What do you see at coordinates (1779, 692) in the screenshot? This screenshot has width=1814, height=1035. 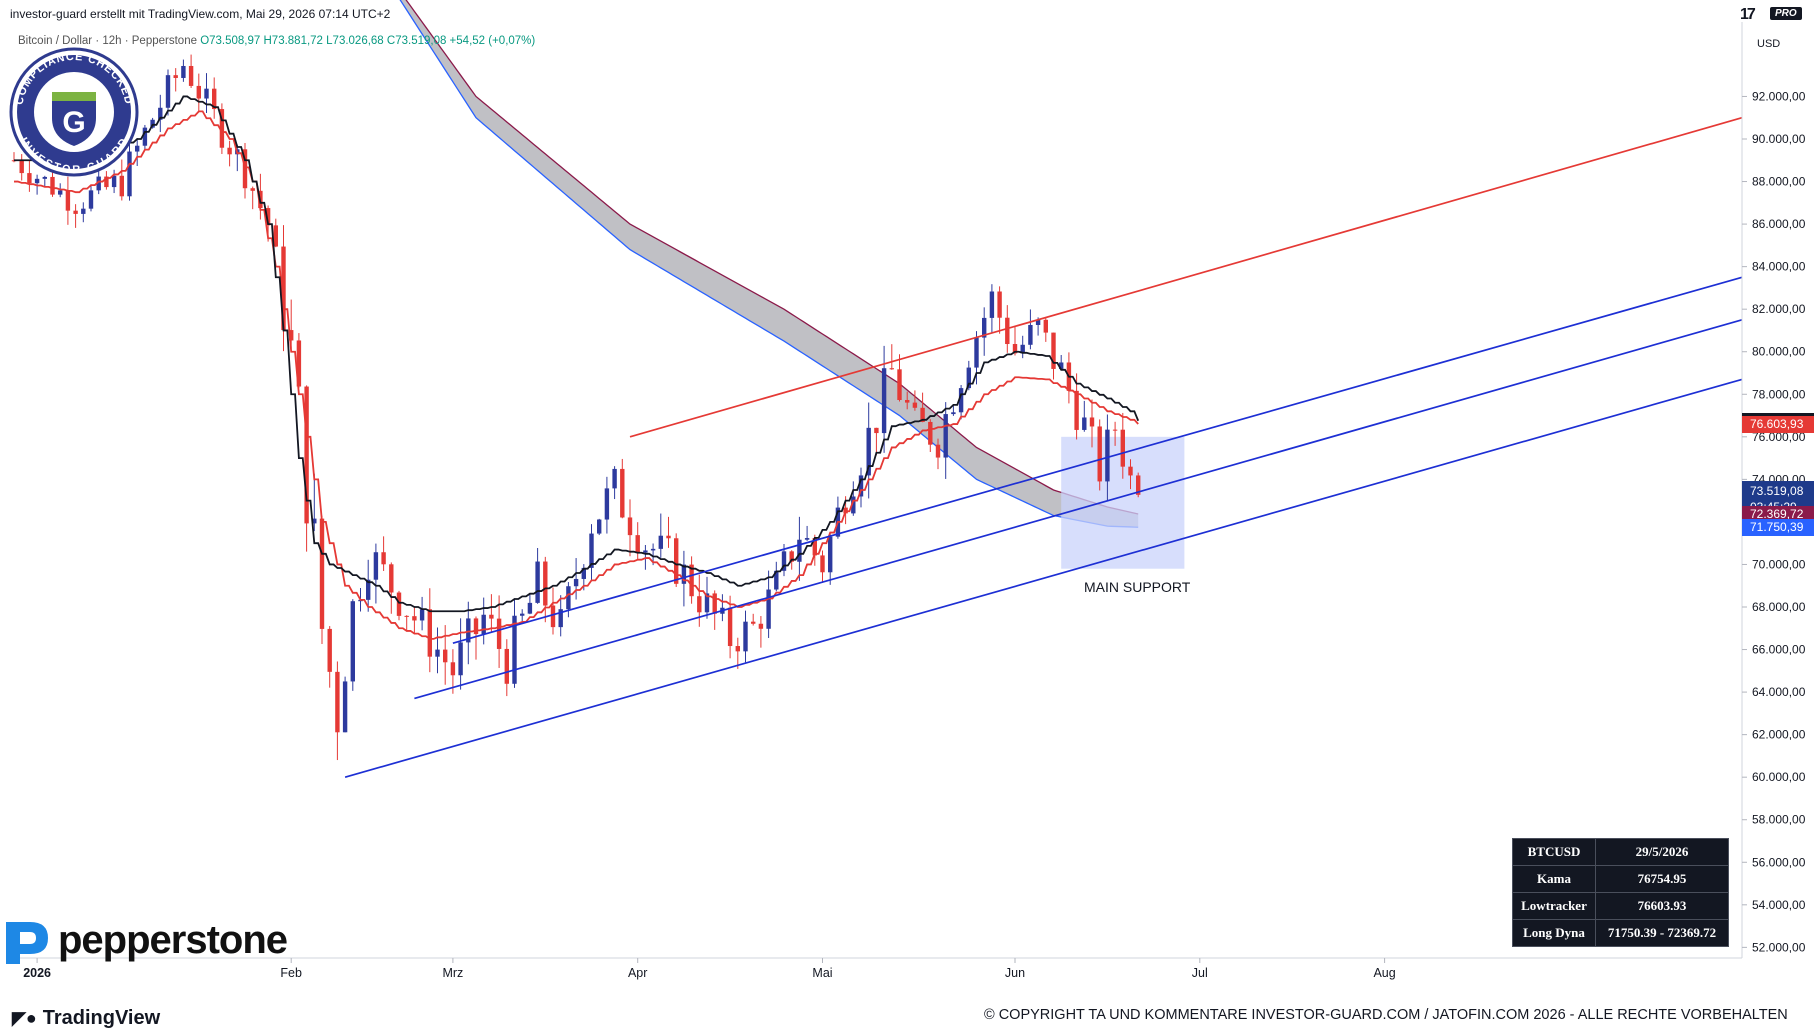 I see `y-tick-label: 64.000,00` at bounding box center [1779, 692].